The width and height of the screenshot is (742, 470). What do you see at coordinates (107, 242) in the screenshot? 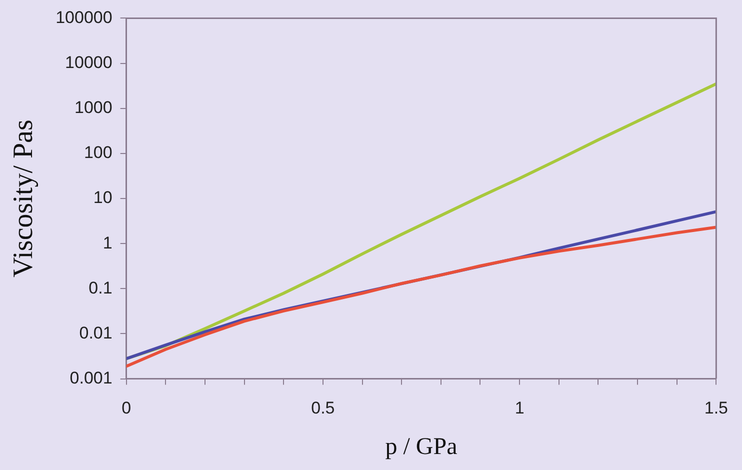
I see `y-tick-label: 1` at bounding box center [107, 242].